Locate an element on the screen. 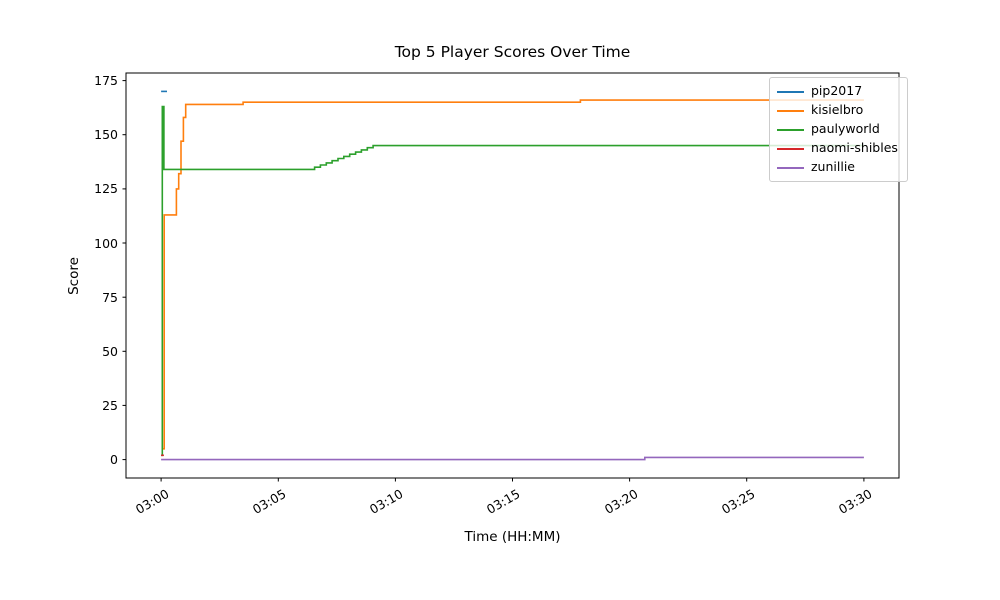  legend-item-zunillie: zunillie is located at coordinates (837, 167).